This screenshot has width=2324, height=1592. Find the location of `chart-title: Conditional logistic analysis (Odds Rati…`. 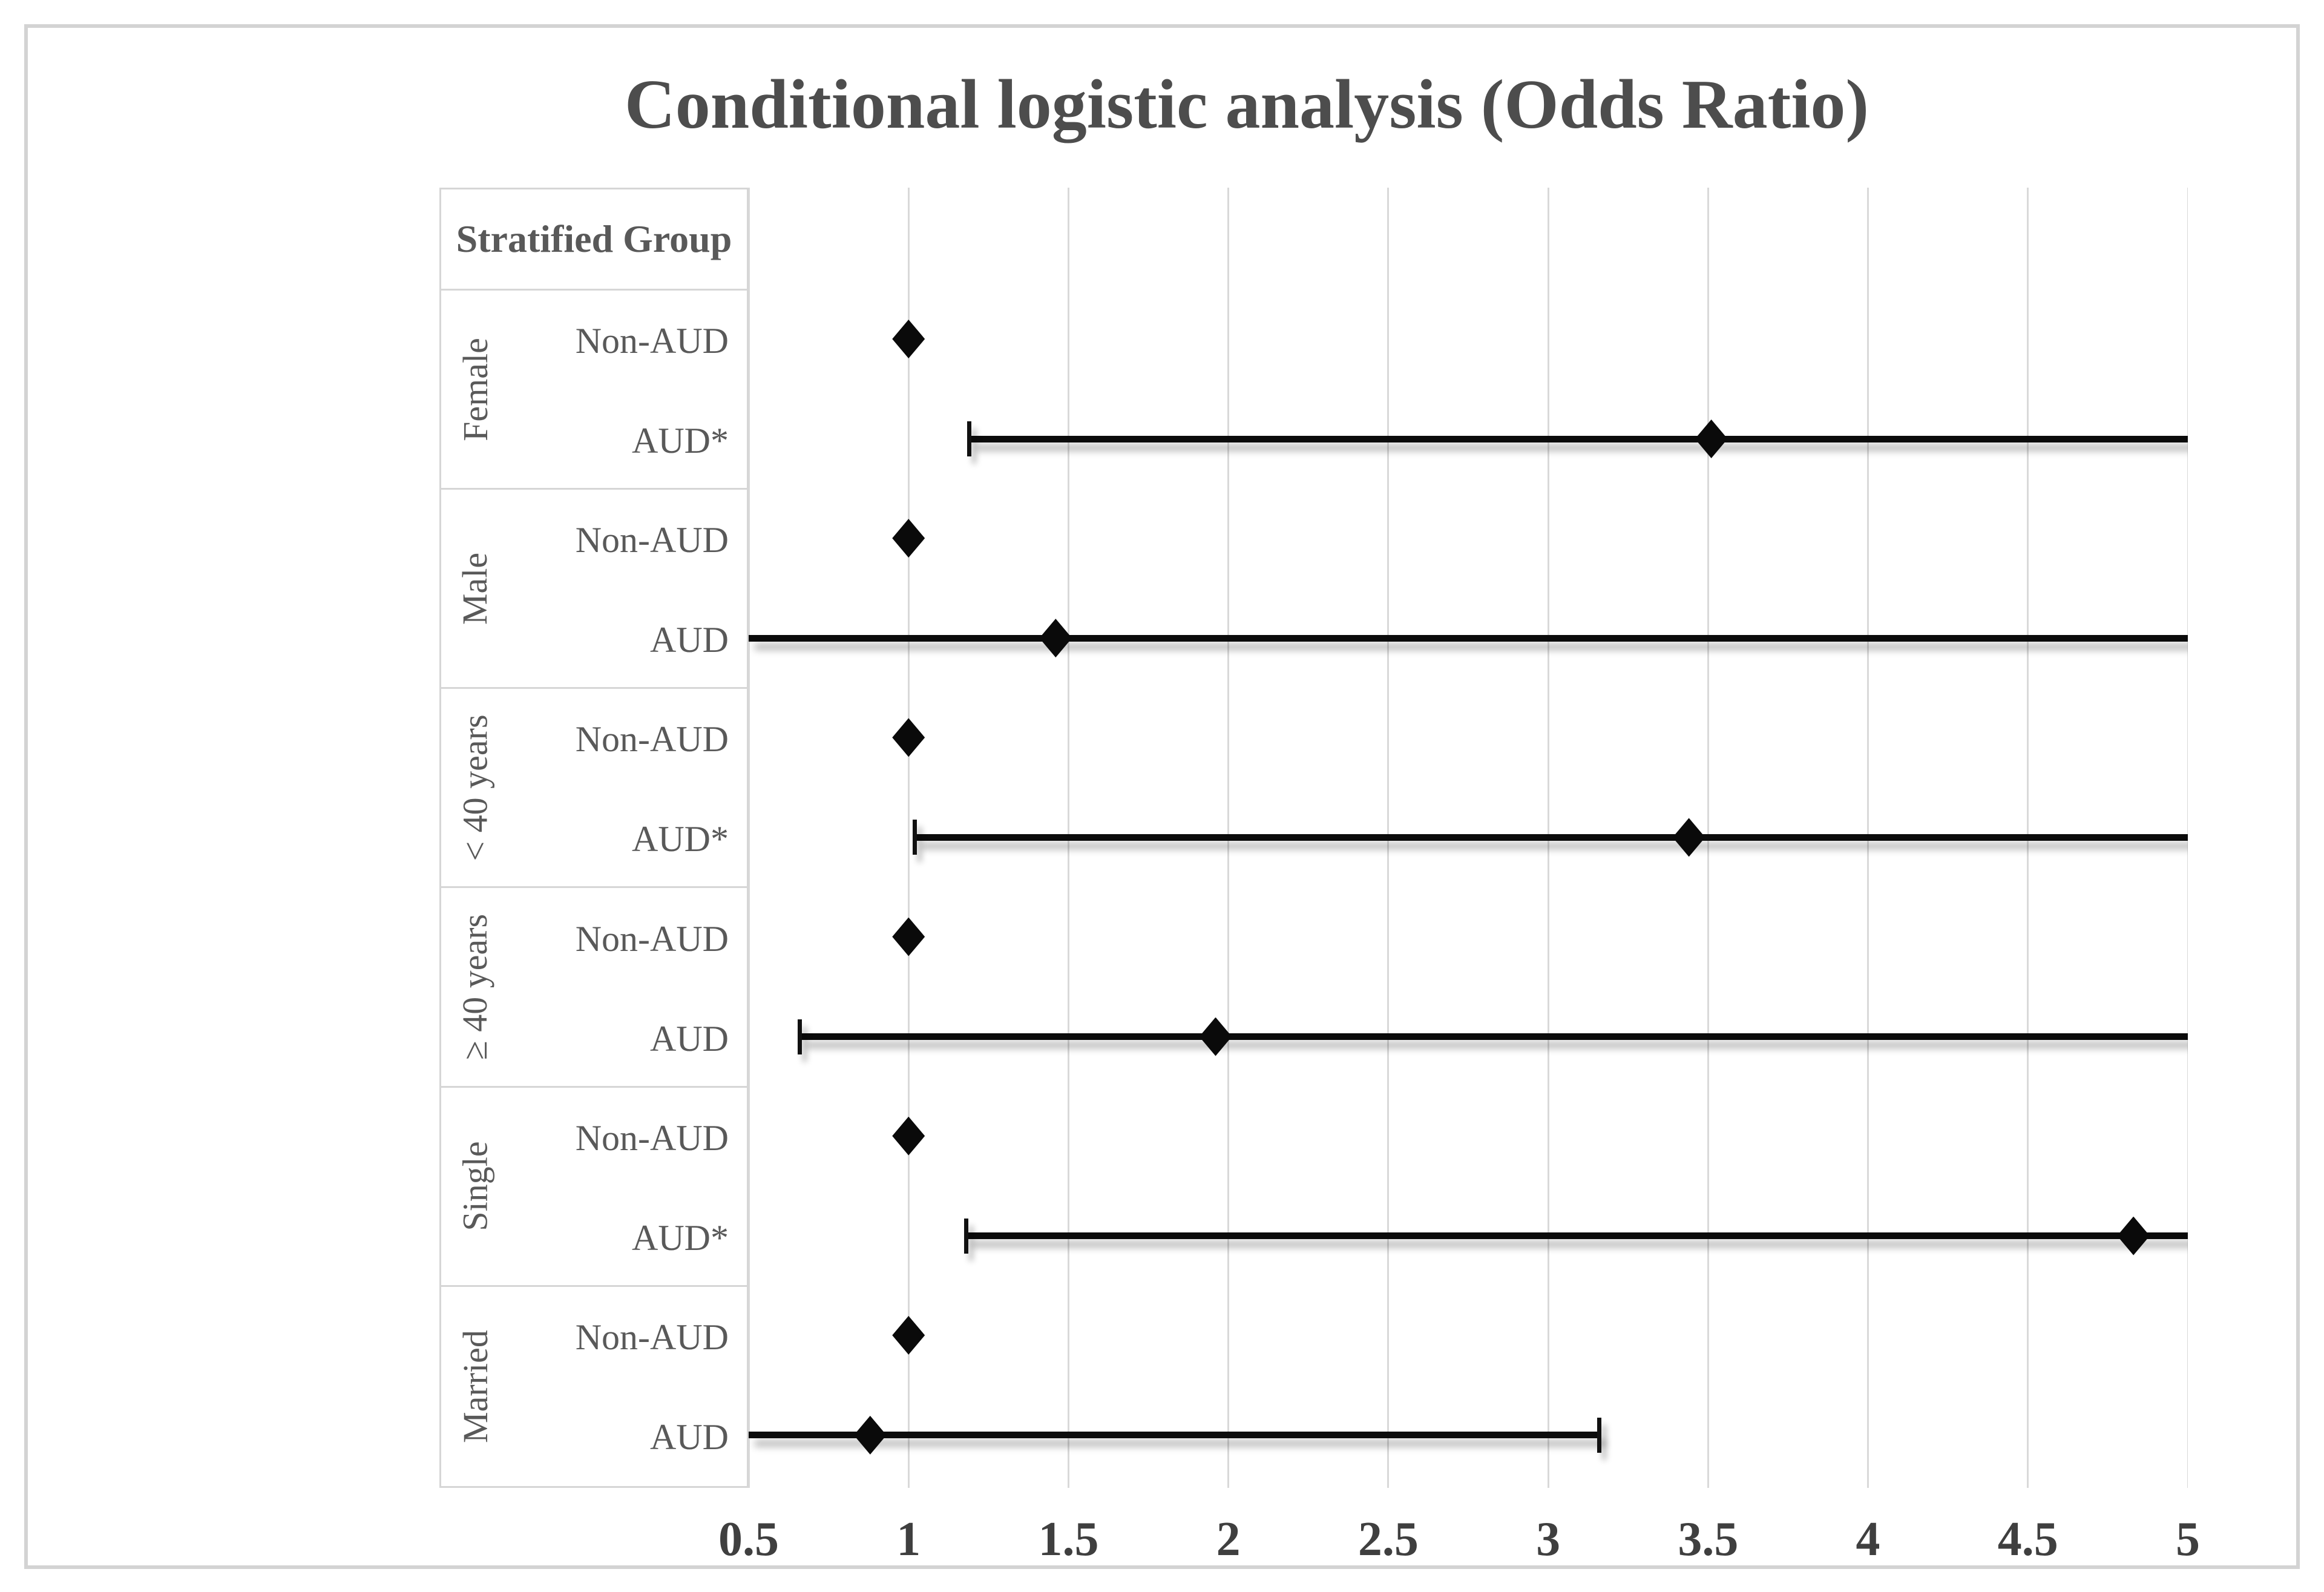

chart-title: Conditional logistic analysis (Odds Rati… is located at coordinates (1246, 104).